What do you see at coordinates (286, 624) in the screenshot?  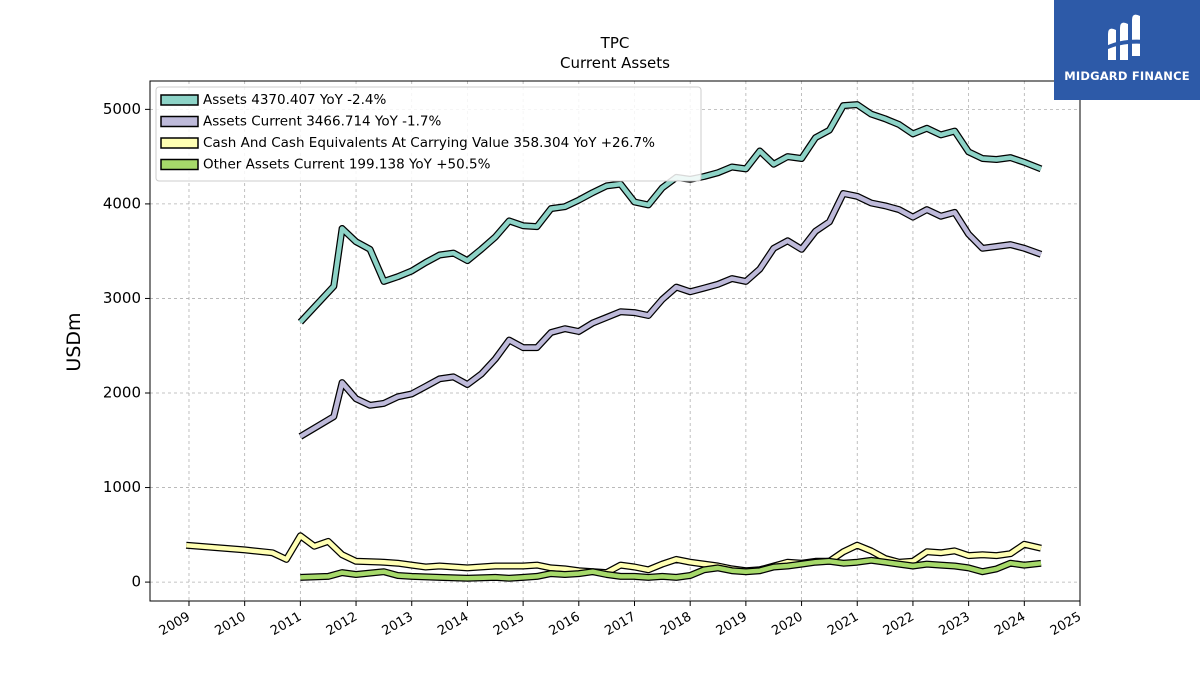 I see `x-tick-label: 2011` at bounding box center [286, 624].